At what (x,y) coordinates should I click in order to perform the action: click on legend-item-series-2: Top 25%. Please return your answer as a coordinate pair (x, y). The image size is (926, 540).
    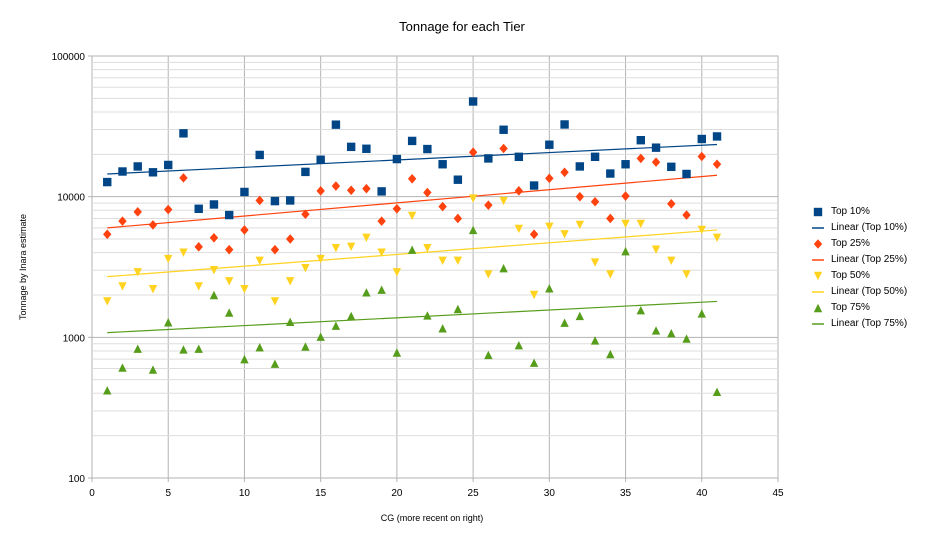
    Looking at the image, I should click on (867, 244).